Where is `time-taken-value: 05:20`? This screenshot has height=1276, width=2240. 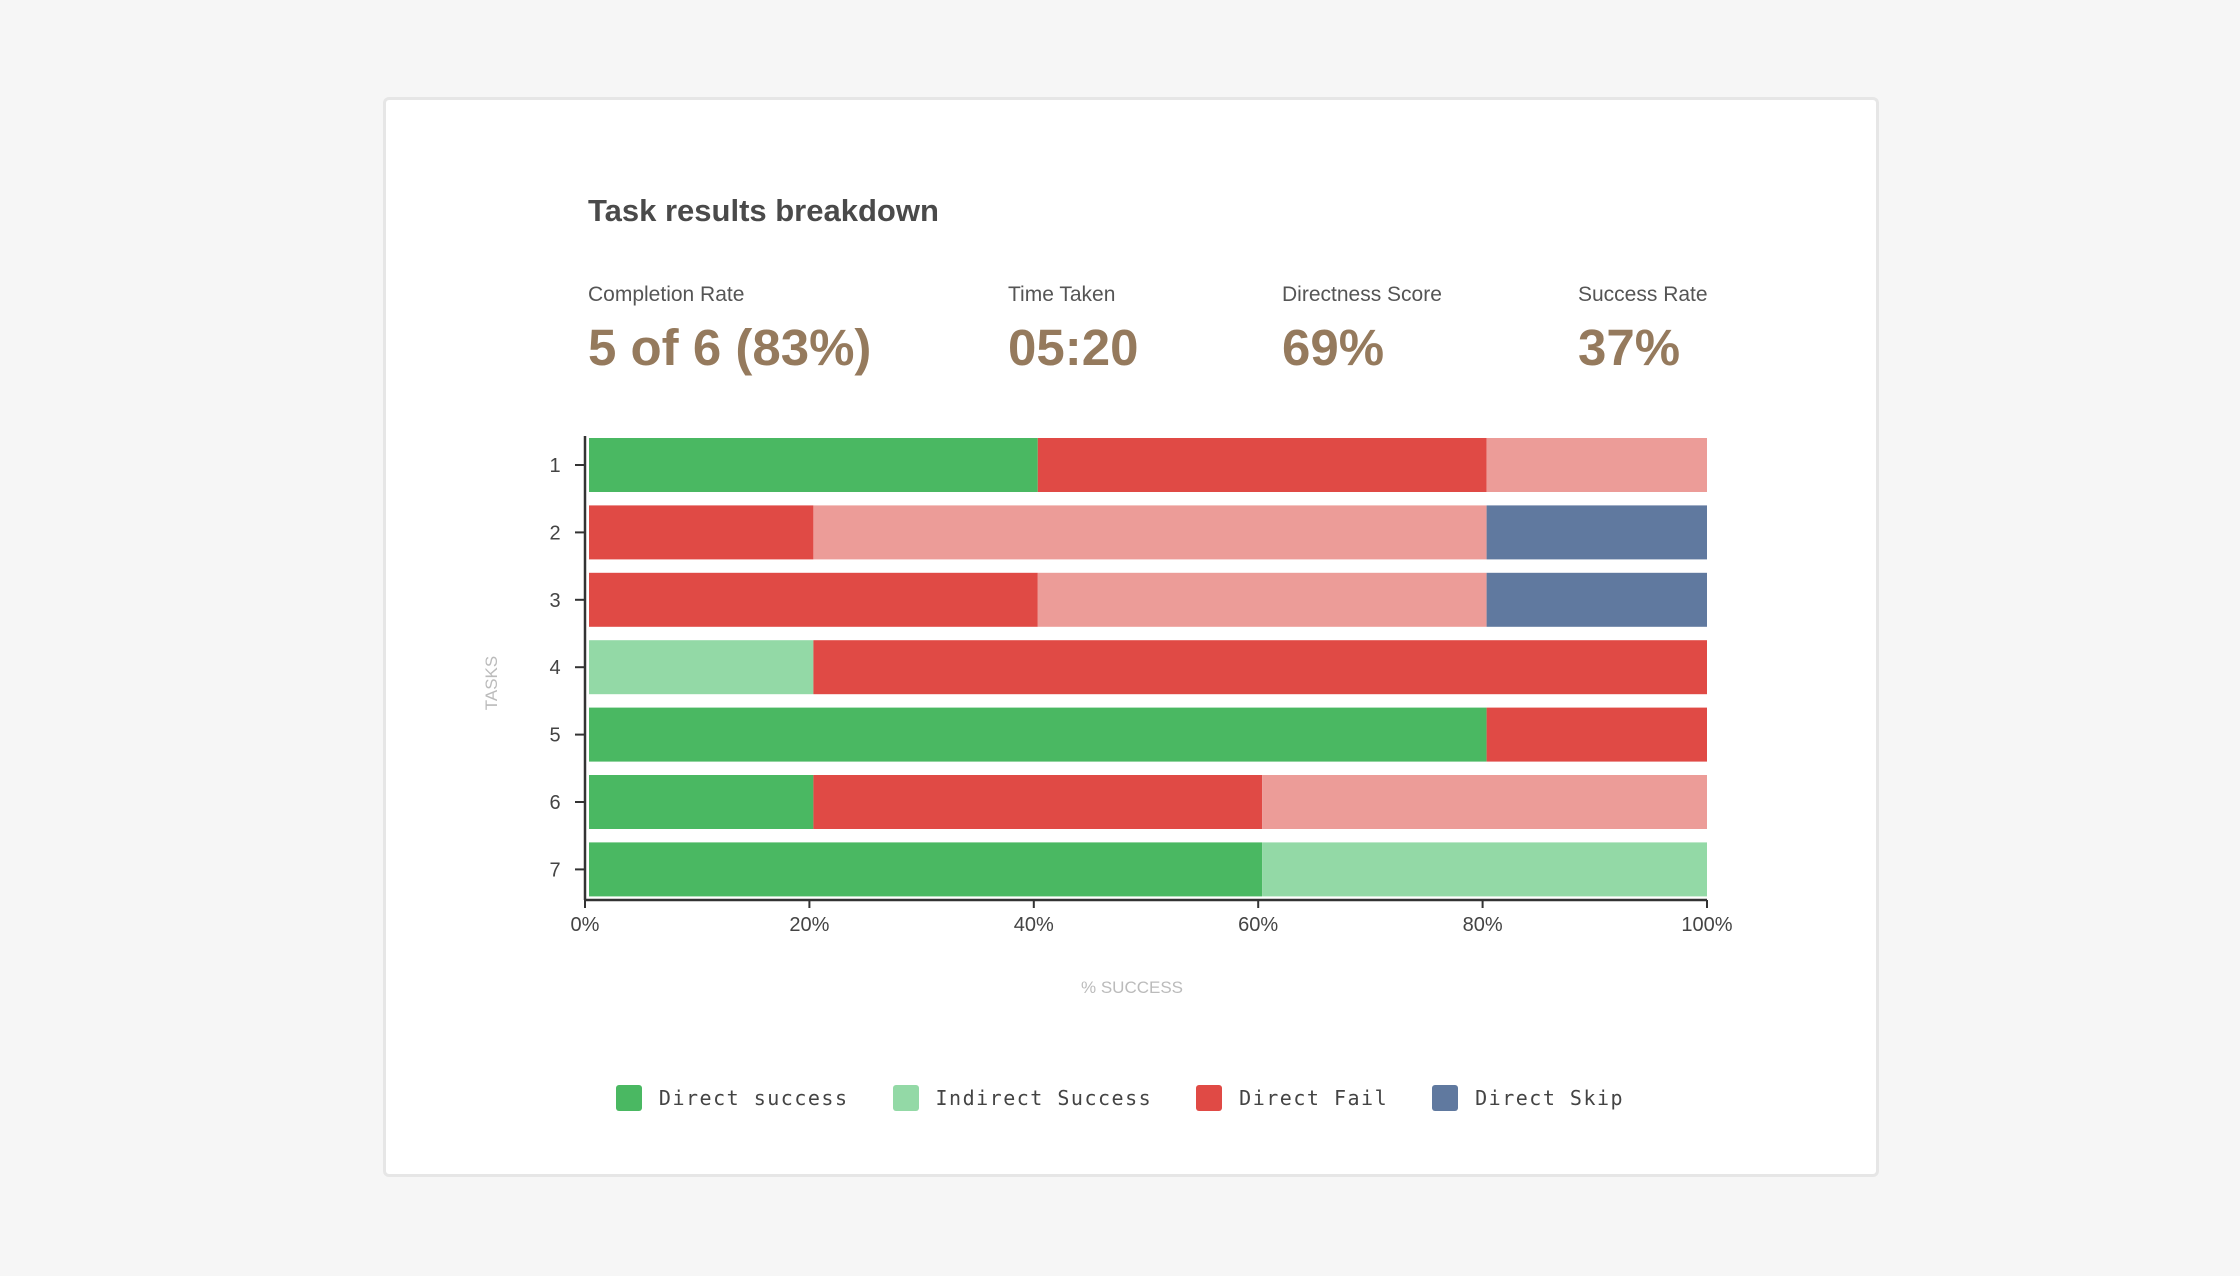
time-taken-value: 05:20 is located at coordinates (1073, 347).